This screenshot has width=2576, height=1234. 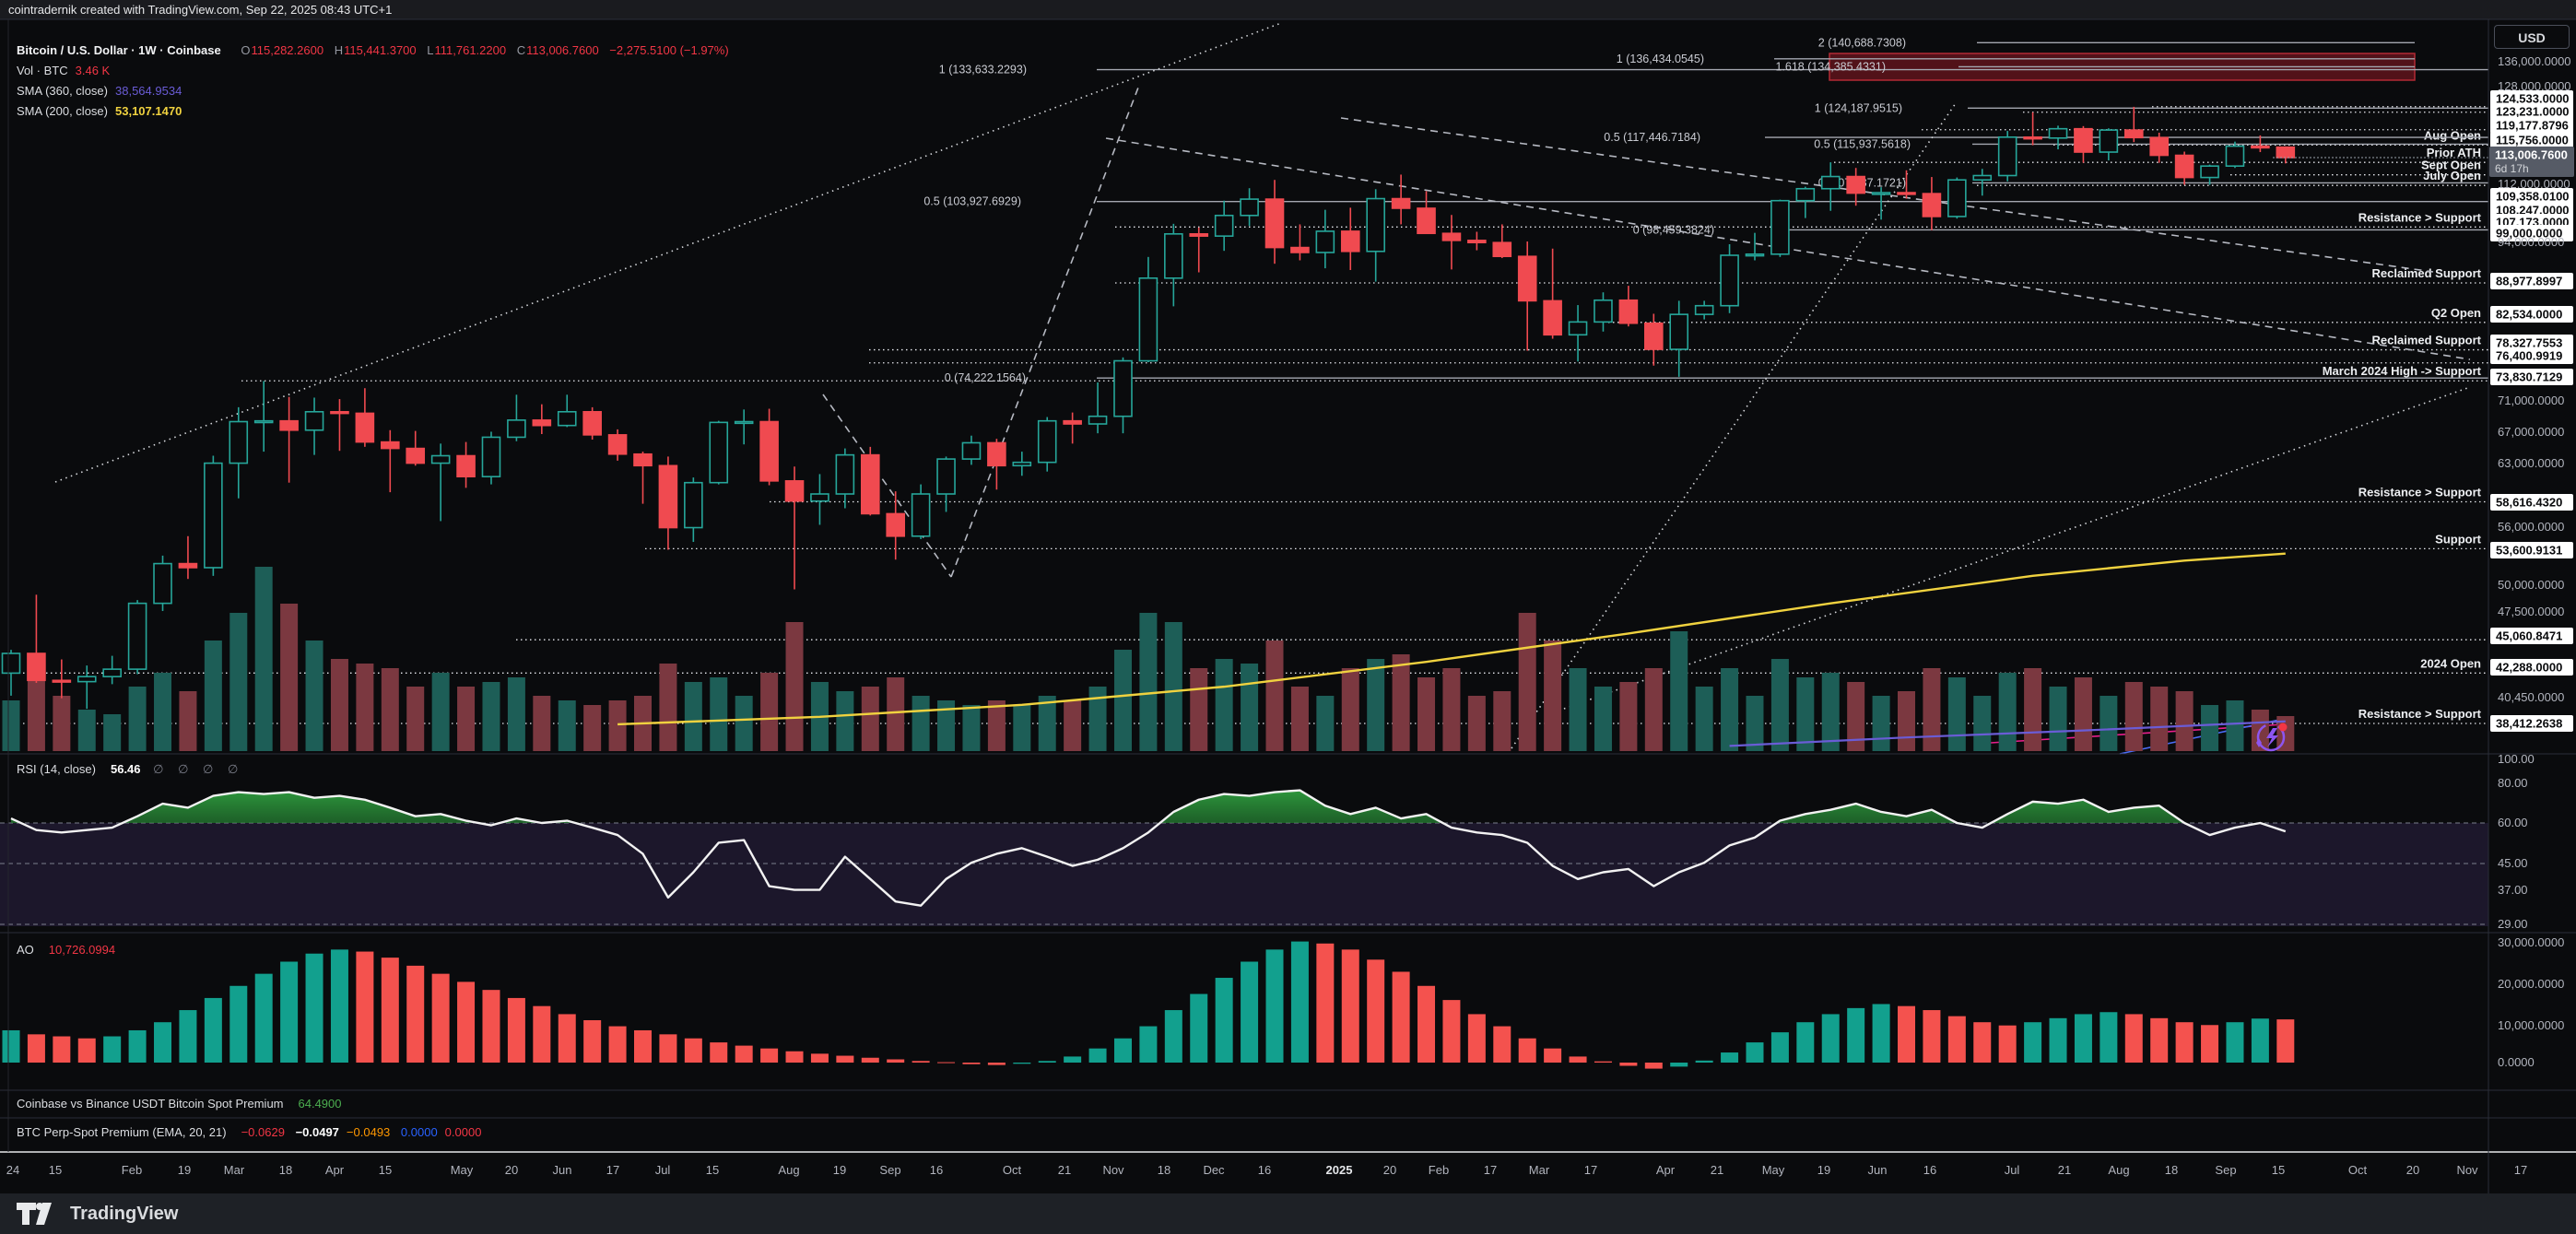 What do you see at coordinates (2513, 890) in the screenshot?
I see `scale-grid-label: 37.00` at bounding box center [2513, 890].